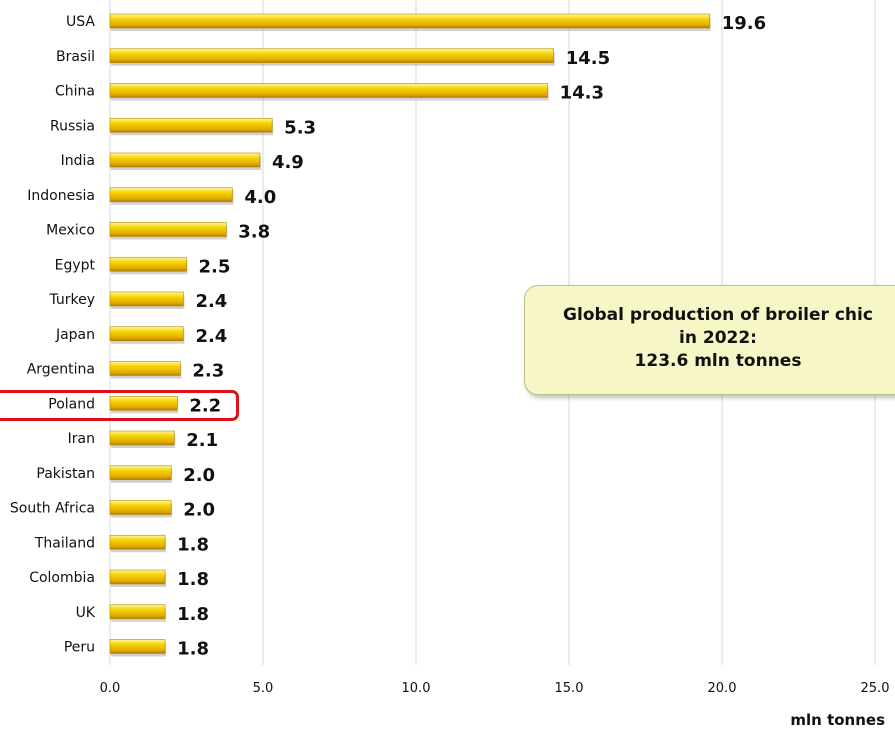 The image size is (895, 731). Describe the element at coordinates (70, 231) in the screenshot. I see `category-label: Mexico` at that location.